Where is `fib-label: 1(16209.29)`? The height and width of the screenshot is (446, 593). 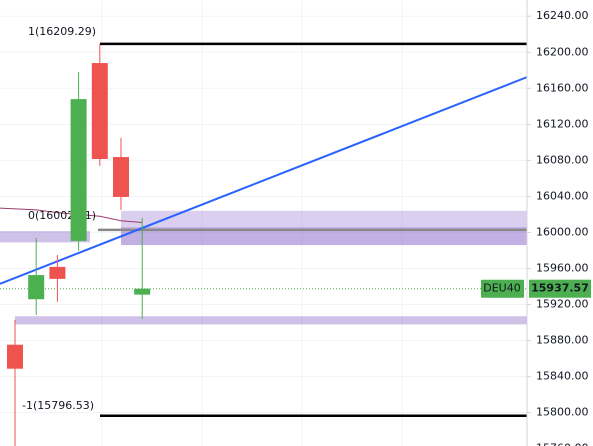 fib-label: 1(16209.29) is located at coordinates (62, 31).